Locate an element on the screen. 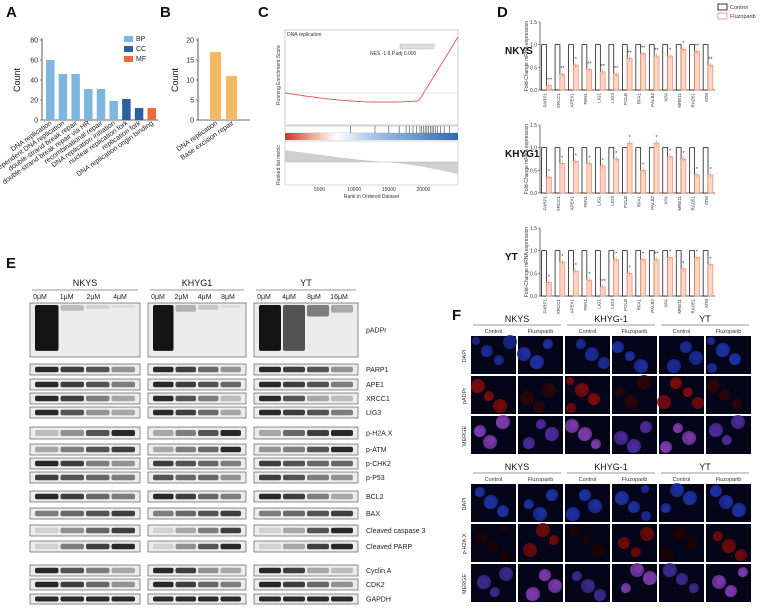  f-row-label: p-H2A.X is located at coordinates (465, 543).